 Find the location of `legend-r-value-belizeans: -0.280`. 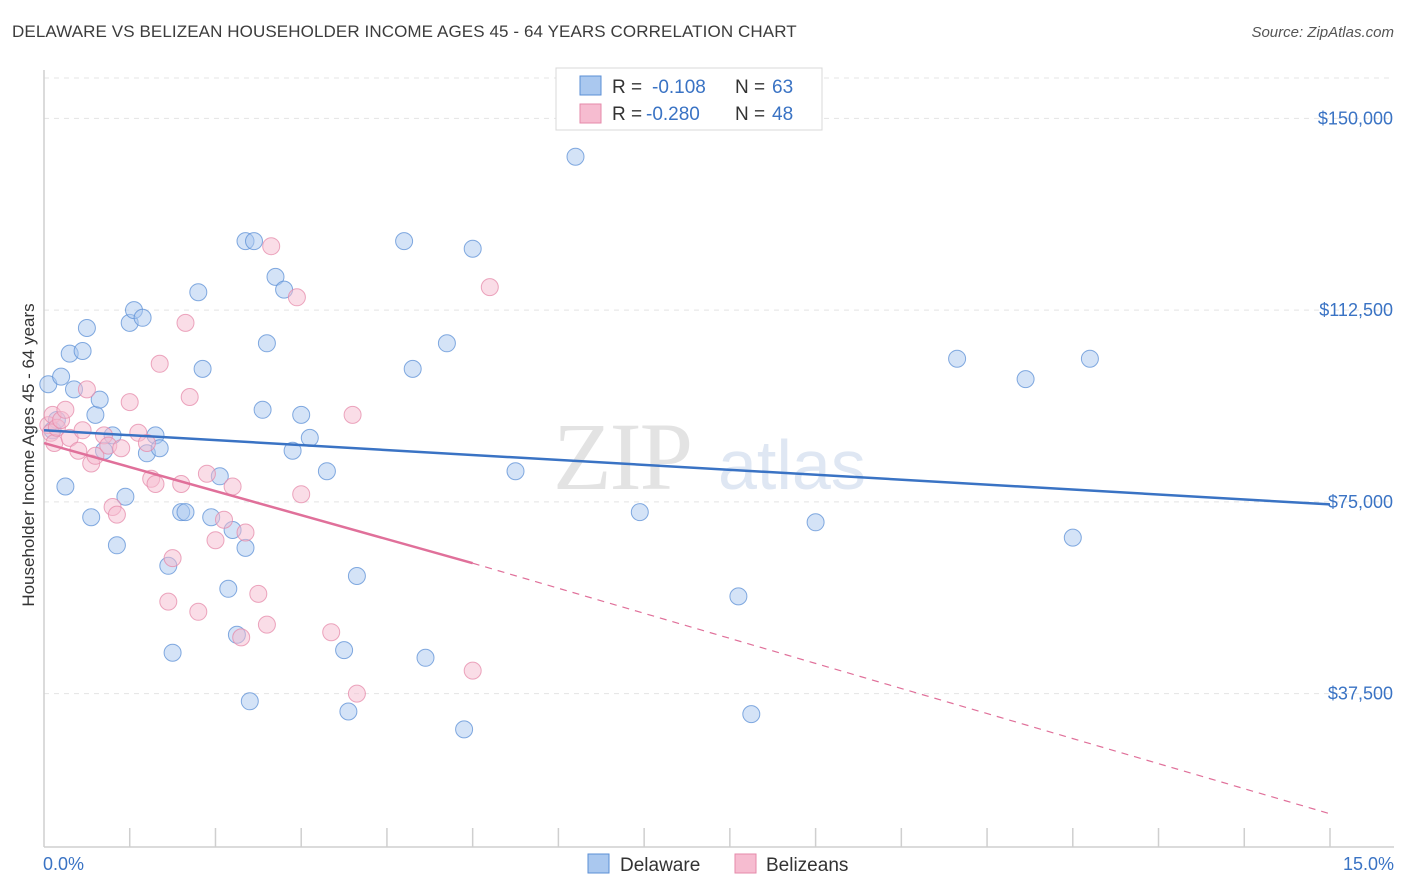

legend-r-value-belizeans: -0.280 is located at coordinates (673, 114).